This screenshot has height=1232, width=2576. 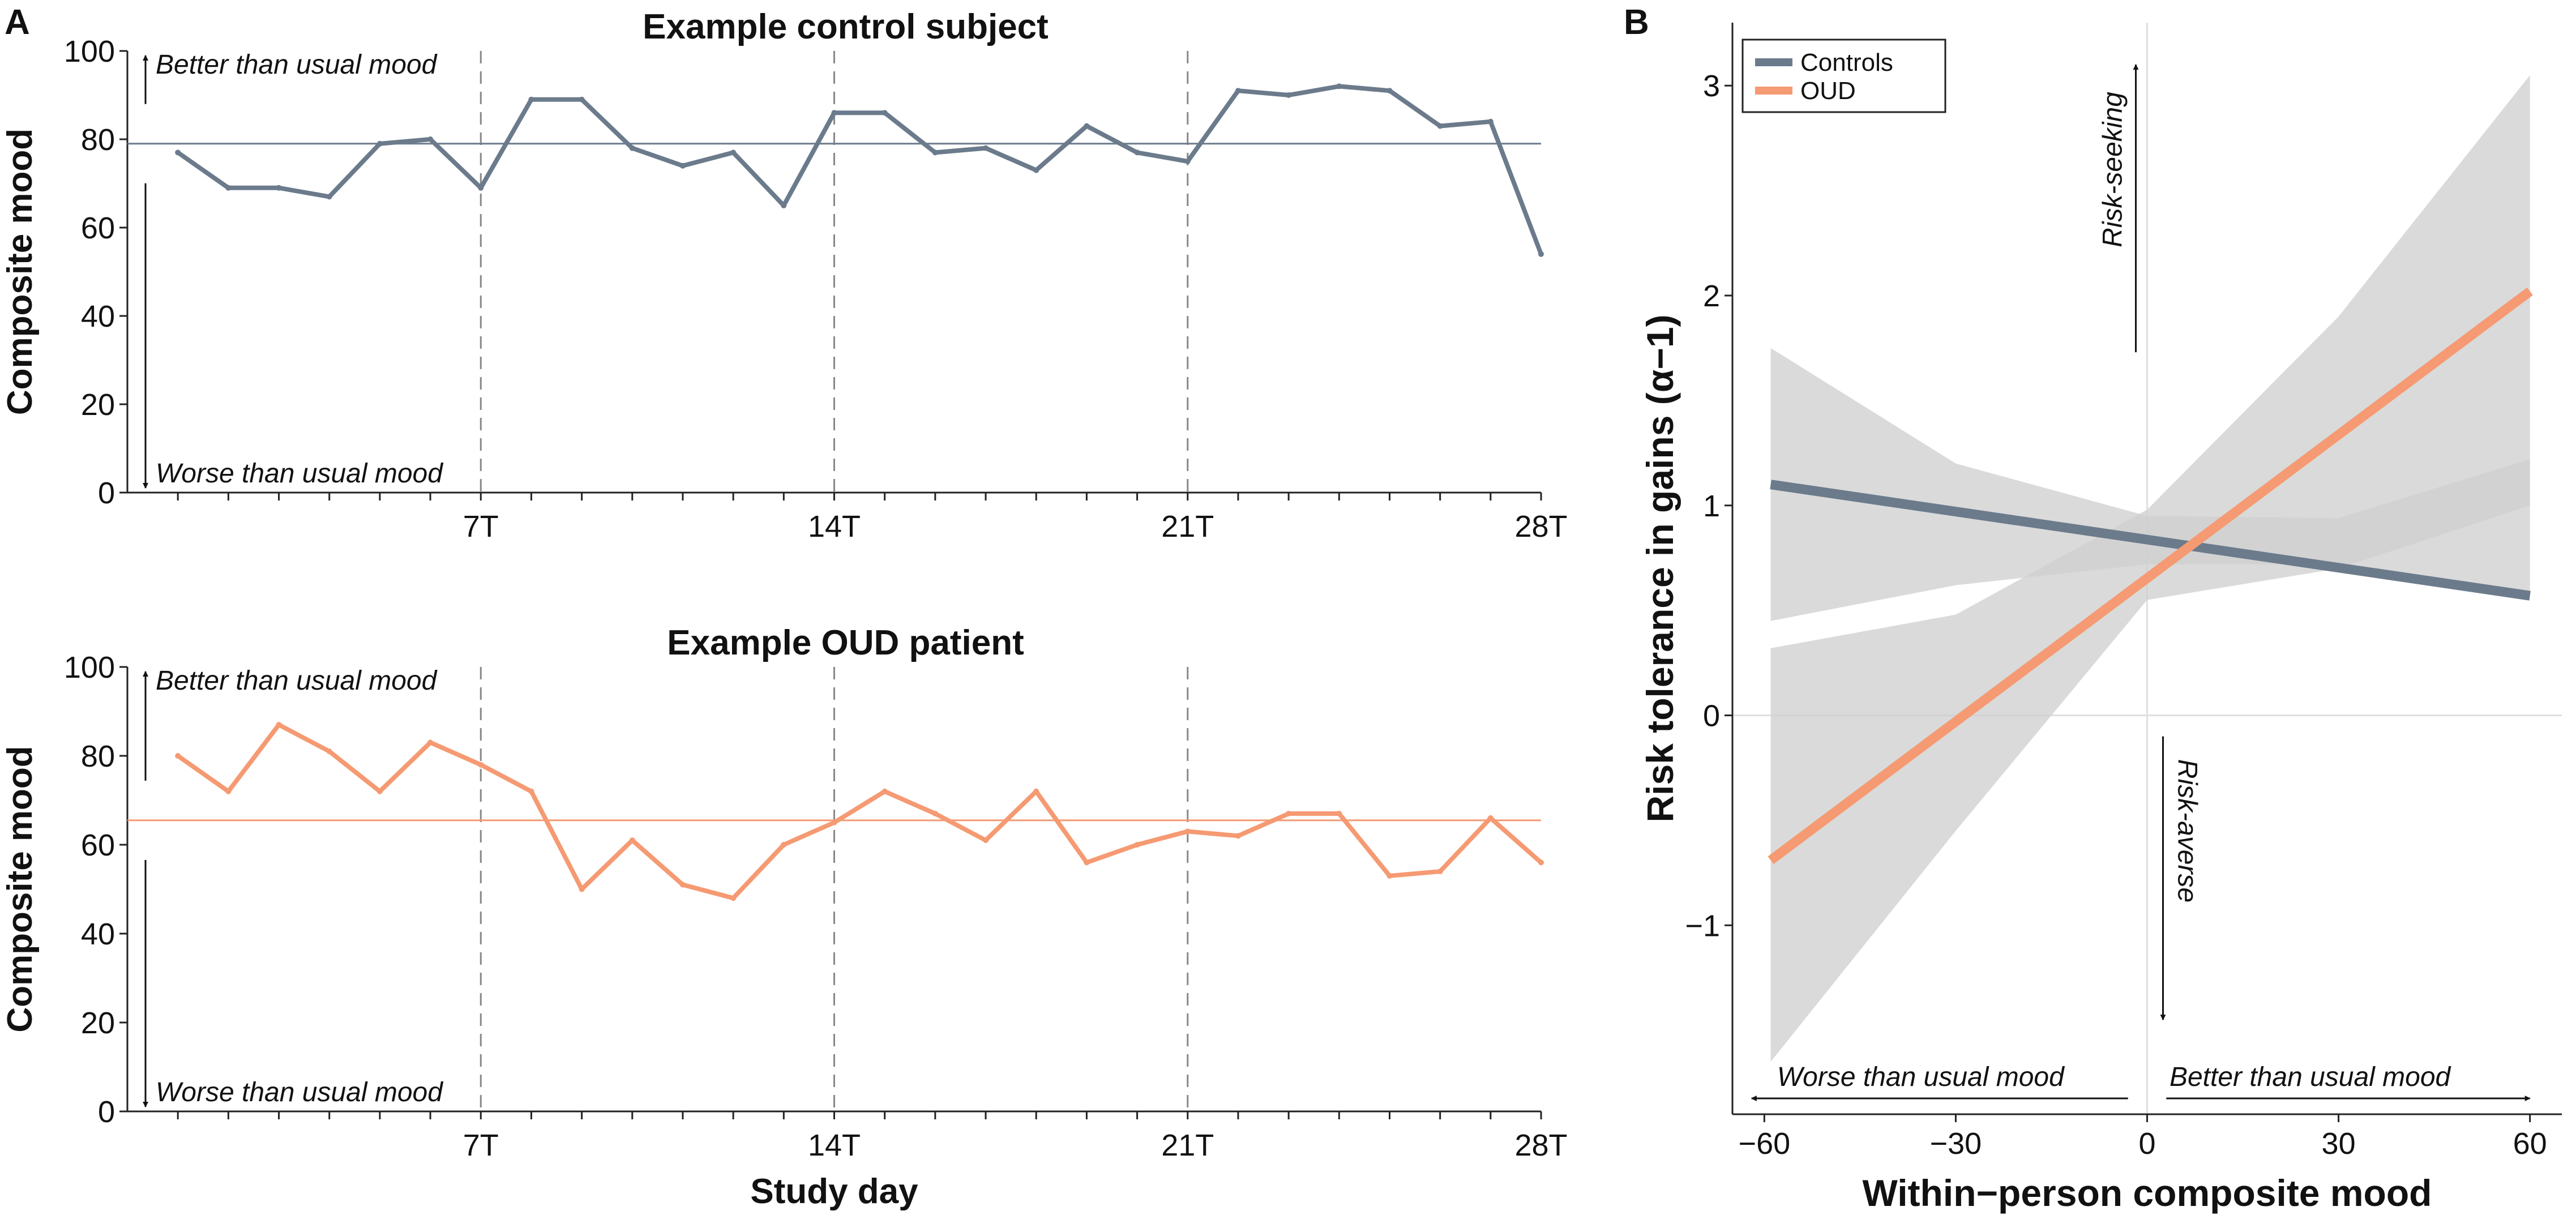 I want to click on x-tick-label: 60, so click(x=2530, y=1144).